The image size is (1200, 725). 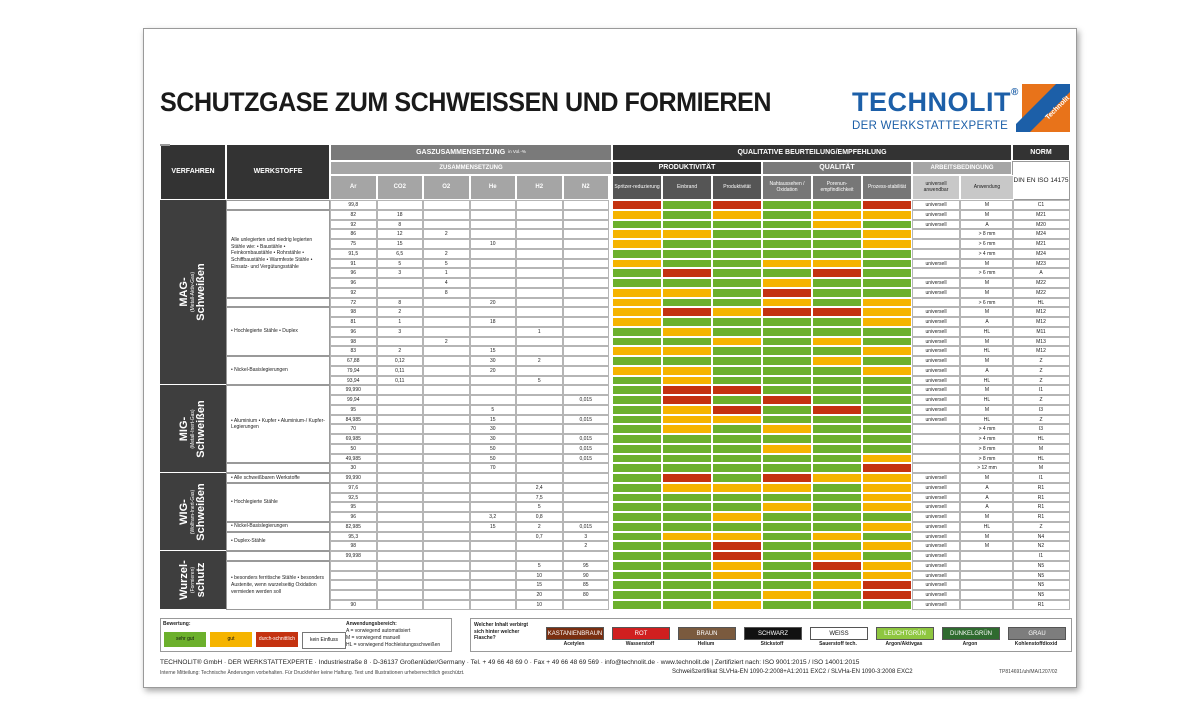 I want to click on legend-anwendung-title: Anwendungsbereich:, so click(x=371, y=624).